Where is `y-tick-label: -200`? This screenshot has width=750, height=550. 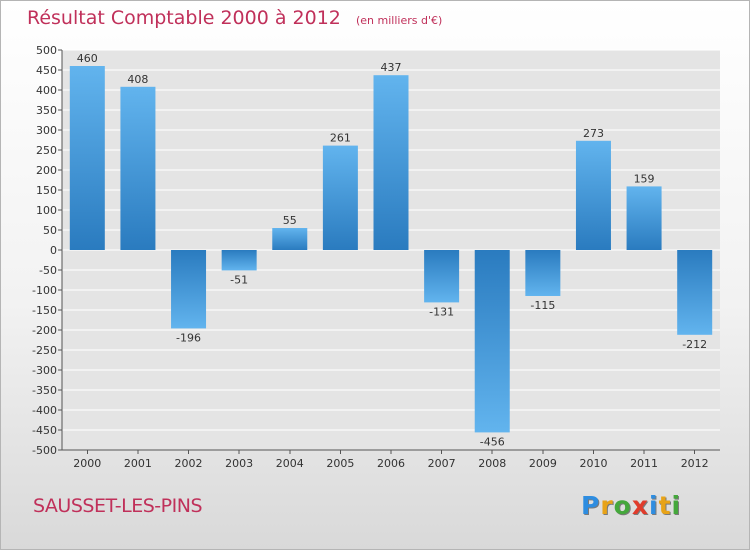
y-tick-label: -200 is located at coordinates (44, 330).